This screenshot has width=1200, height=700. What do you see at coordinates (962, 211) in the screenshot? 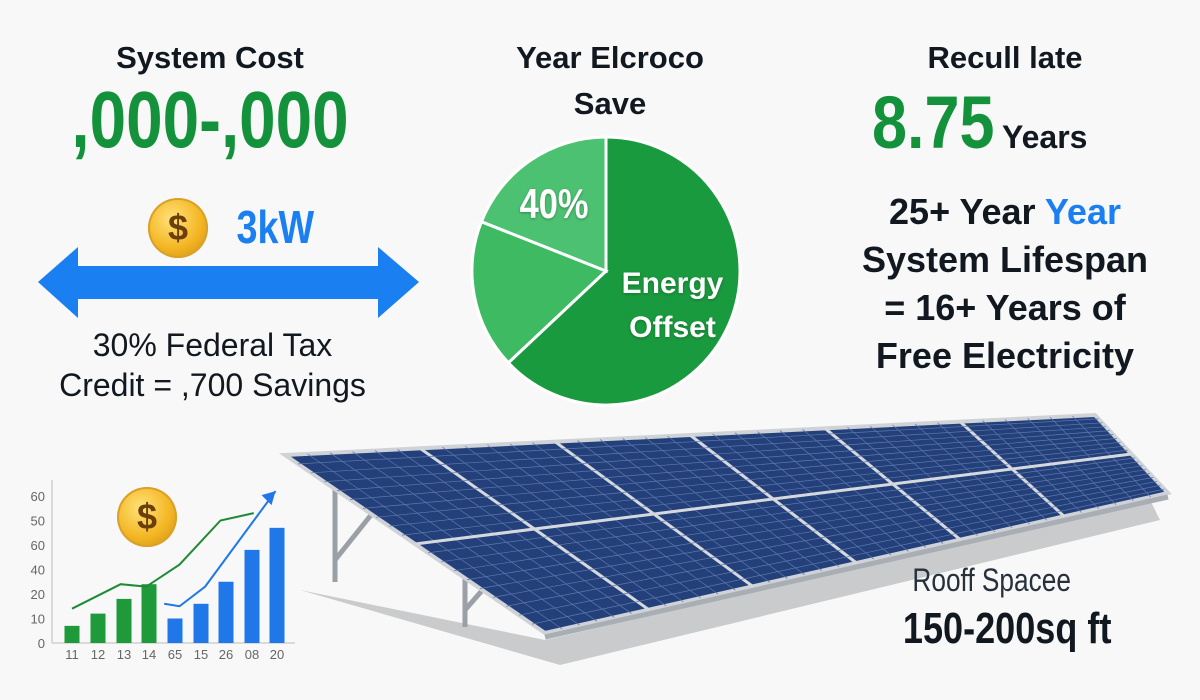
I see `lifespan-line1: 25+ Year` at bounding box center [962, 211].